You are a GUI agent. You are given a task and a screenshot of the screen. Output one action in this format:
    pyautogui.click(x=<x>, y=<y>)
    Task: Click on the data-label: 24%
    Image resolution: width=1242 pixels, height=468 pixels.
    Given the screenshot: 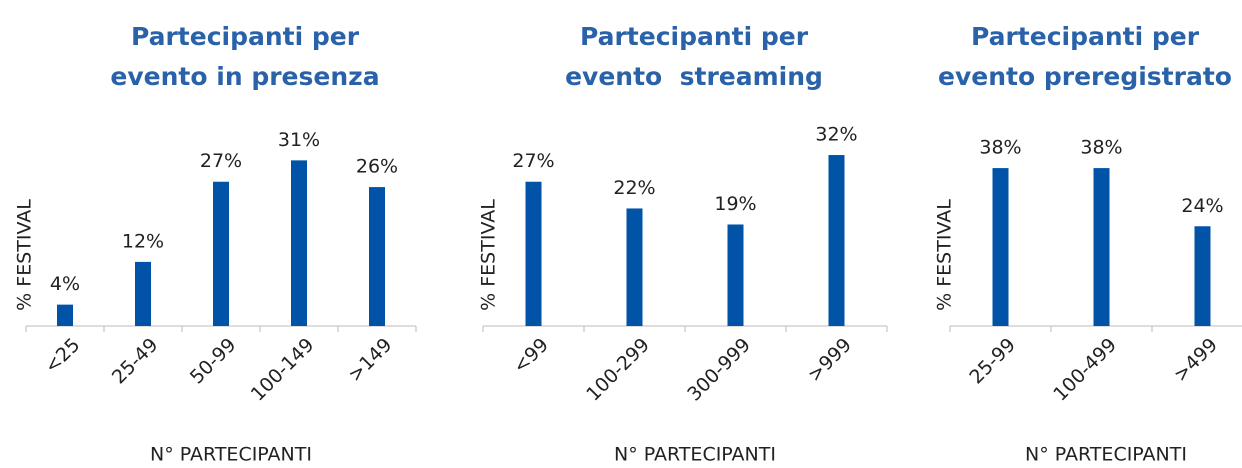 What is the action you would take?
    pyautogui.click(x=1202, y=206)
    